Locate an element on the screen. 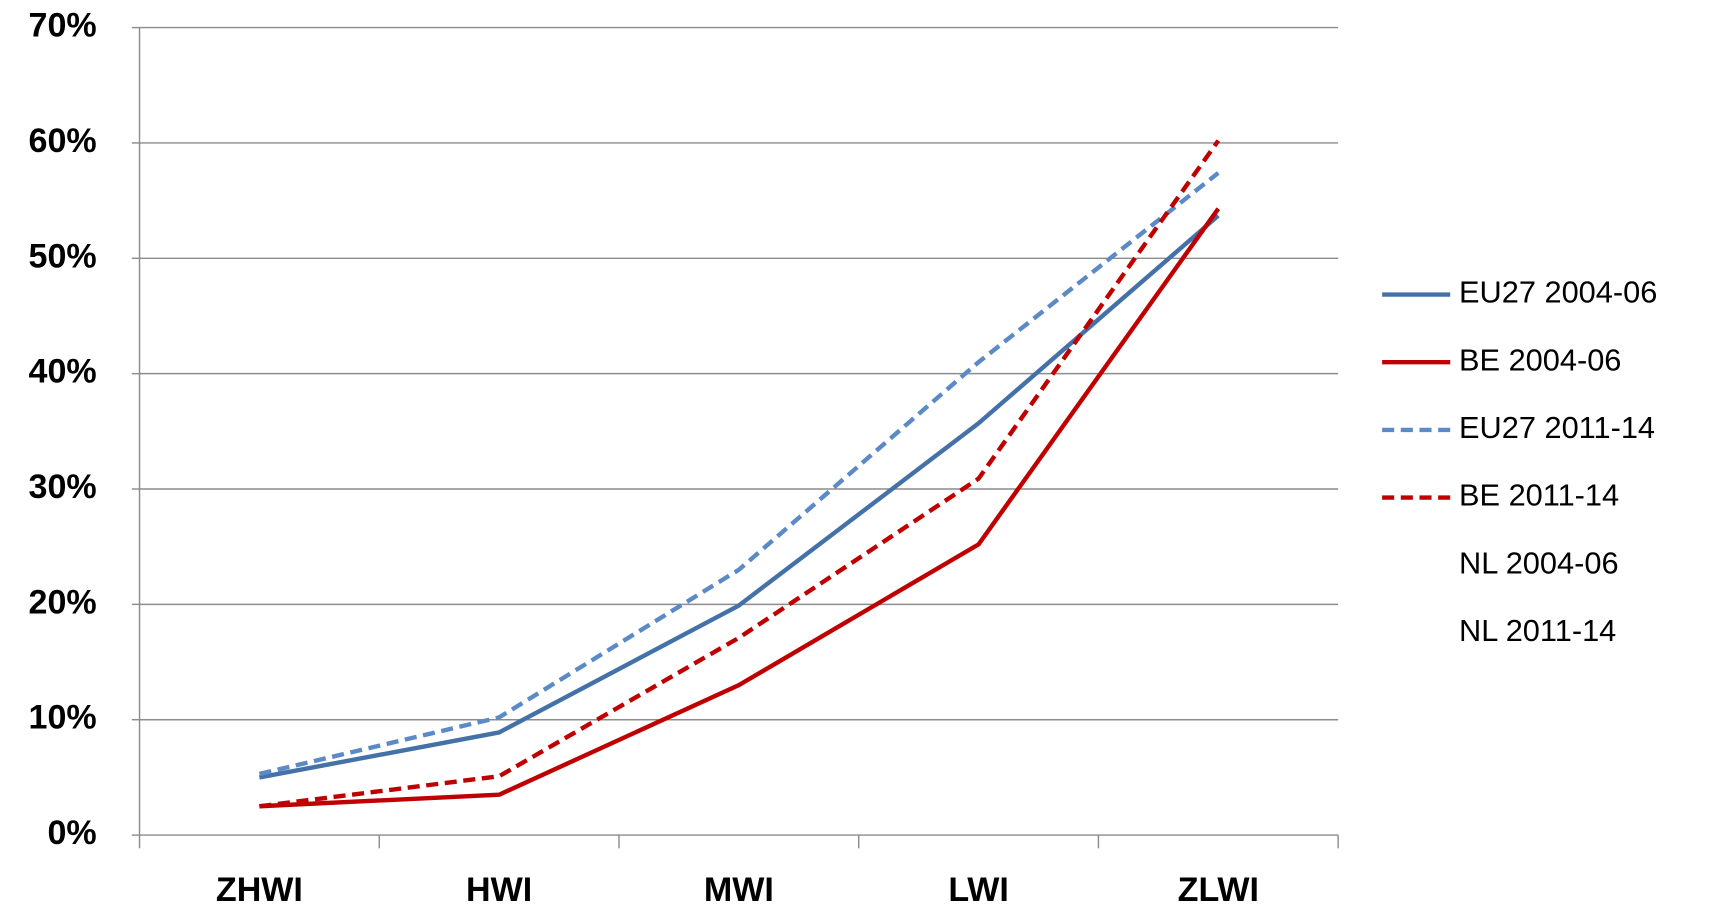  legend-label: EU27 2004-06 is located at coordinates (1558, 292).